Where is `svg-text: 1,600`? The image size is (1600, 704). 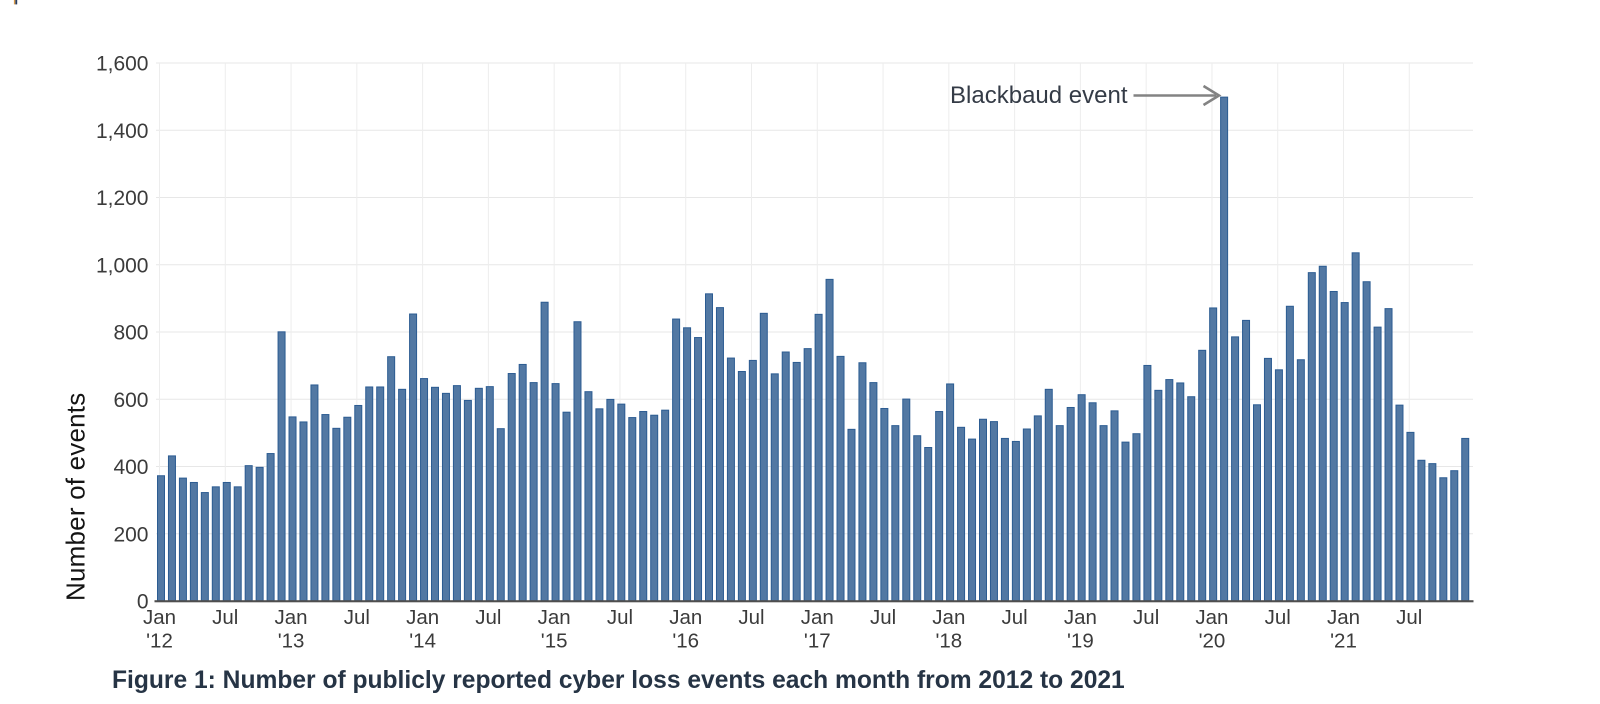 svg-text: 1,600 is located at coordinates (122, 64).